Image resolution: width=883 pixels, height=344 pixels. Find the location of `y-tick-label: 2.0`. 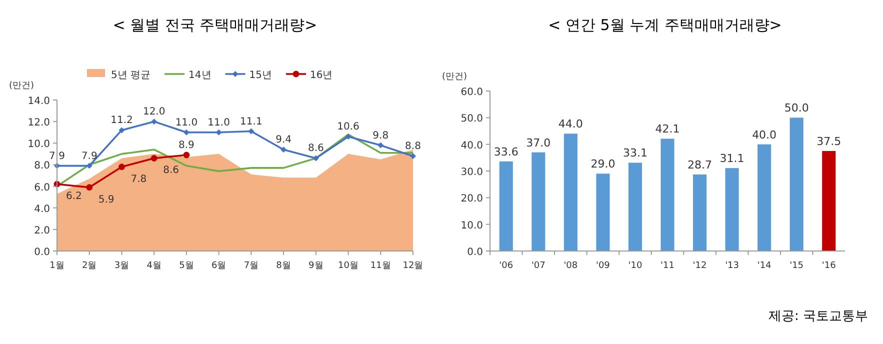

y-tick-label: 2.0 is located at coordinates (42, 230).